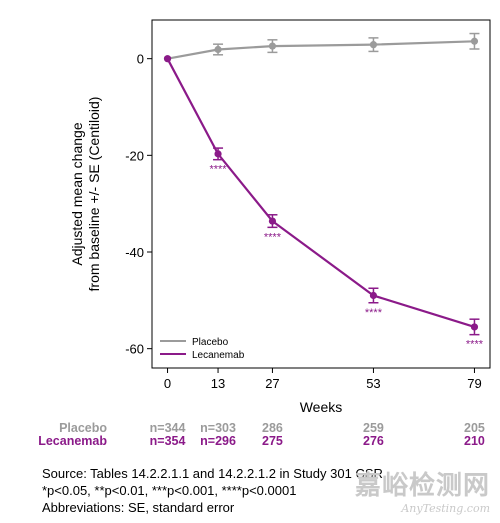 The image size is (500, 523). I want to click on legend-label: Lecanemab, so click(218, 355).